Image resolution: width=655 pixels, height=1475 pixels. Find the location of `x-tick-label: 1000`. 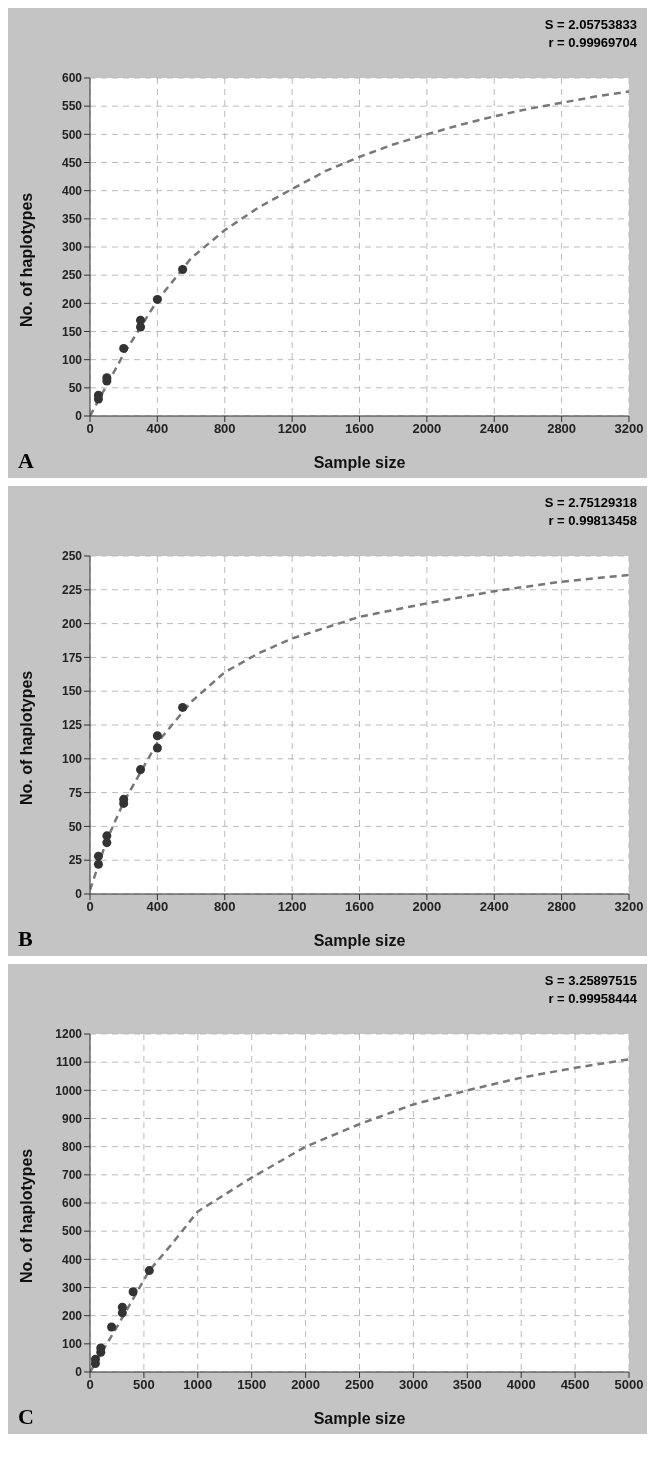

x-tick-label: 1000 is located at coordinates (198, 1385).